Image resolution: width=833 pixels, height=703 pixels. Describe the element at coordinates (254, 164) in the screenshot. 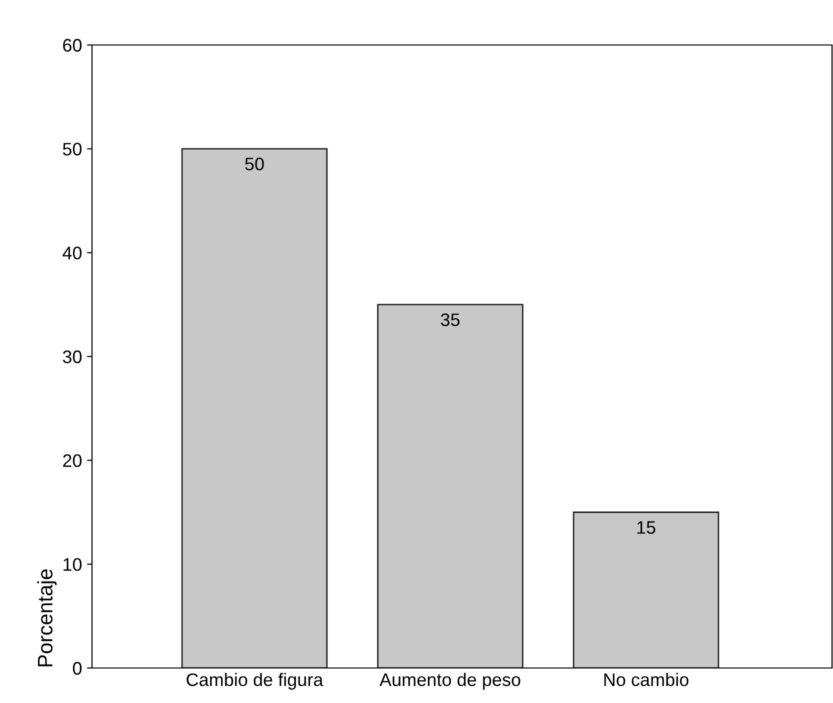

I see `data-label: 50` at that location.